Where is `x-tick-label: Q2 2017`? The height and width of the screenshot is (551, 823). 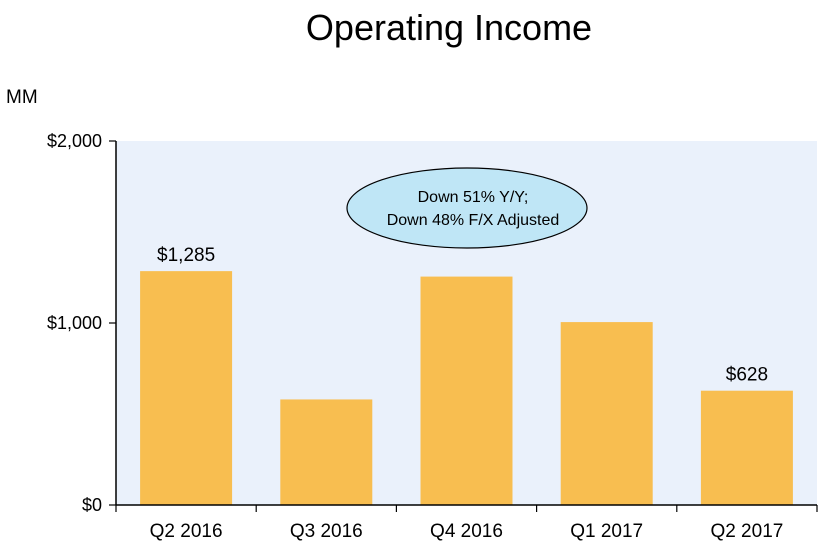 x-tick-label: Q2 2017 is located at coordinates (746, 531).